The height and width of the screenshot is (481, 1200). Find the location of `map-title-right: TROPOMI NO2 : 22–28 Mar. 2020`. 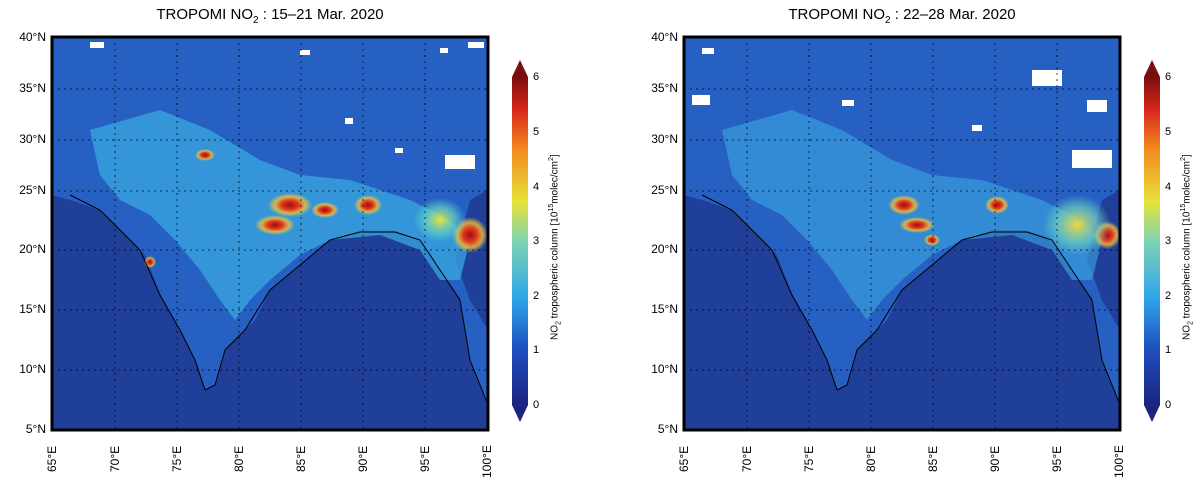

map-title-right: TROPOMI NO2 : 22–28 Mar. 2020 is located at coordinates (902, 16).